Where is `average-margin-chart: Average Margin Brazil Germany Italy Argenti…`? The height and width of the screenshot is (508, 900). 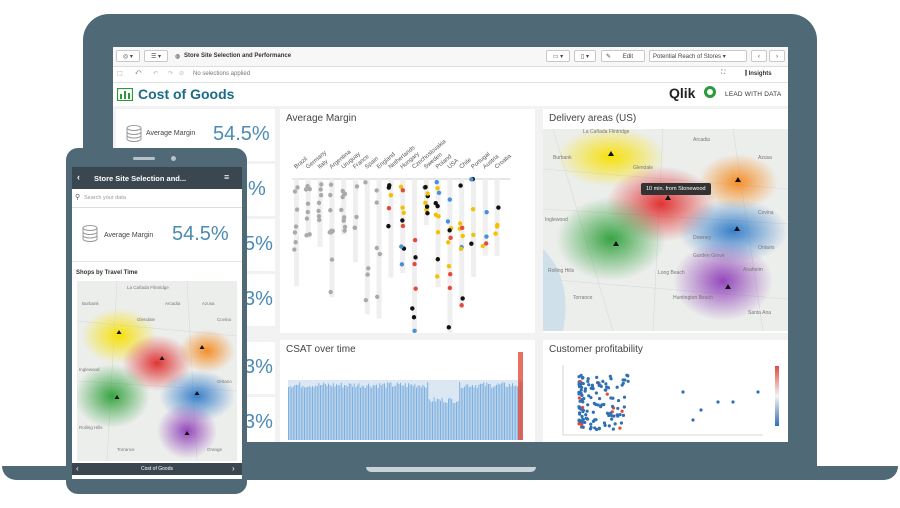
average-margin-chart: Average Margin Brazil Germany Italy Argenti… is located at coordinates (407, 221).